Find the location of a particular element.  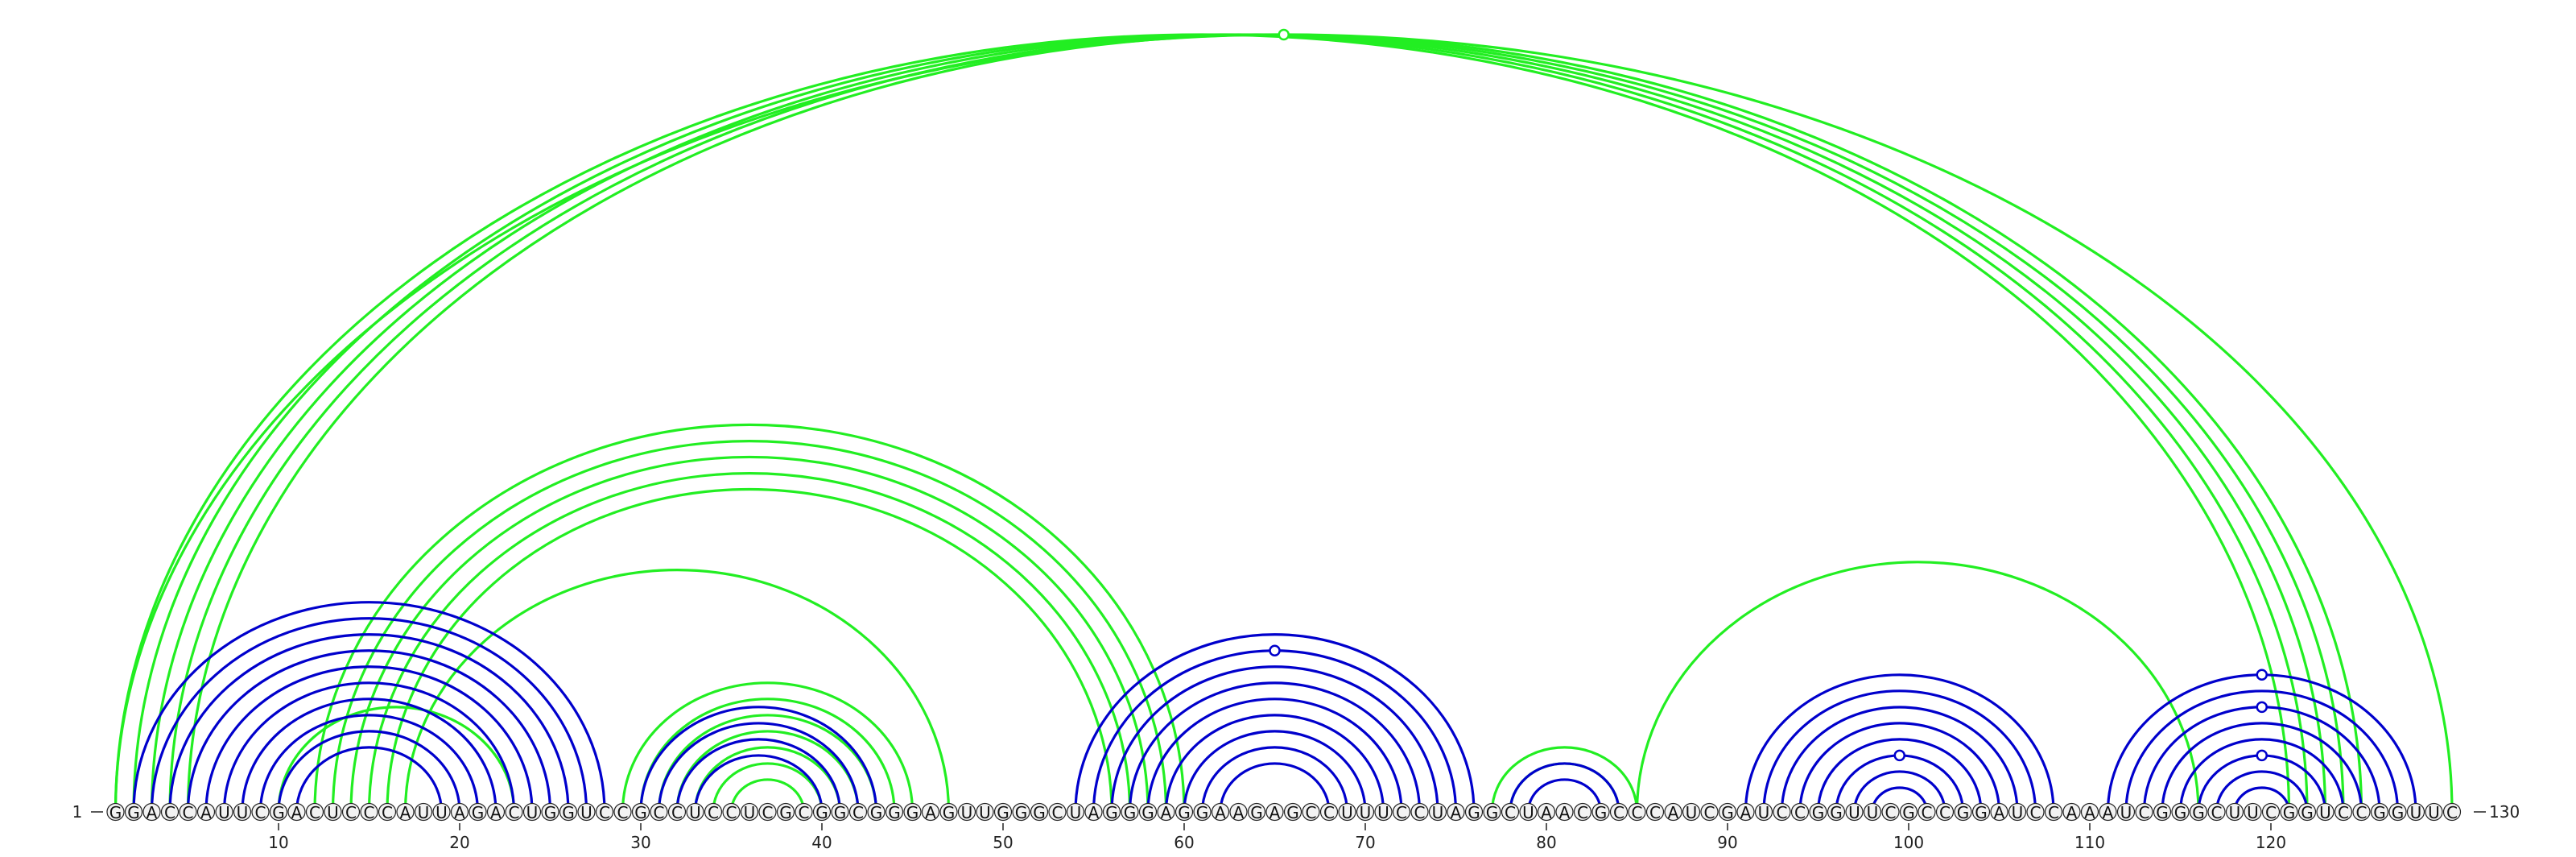

tick-label-60: 60 is located at coordinates (1184, 843).